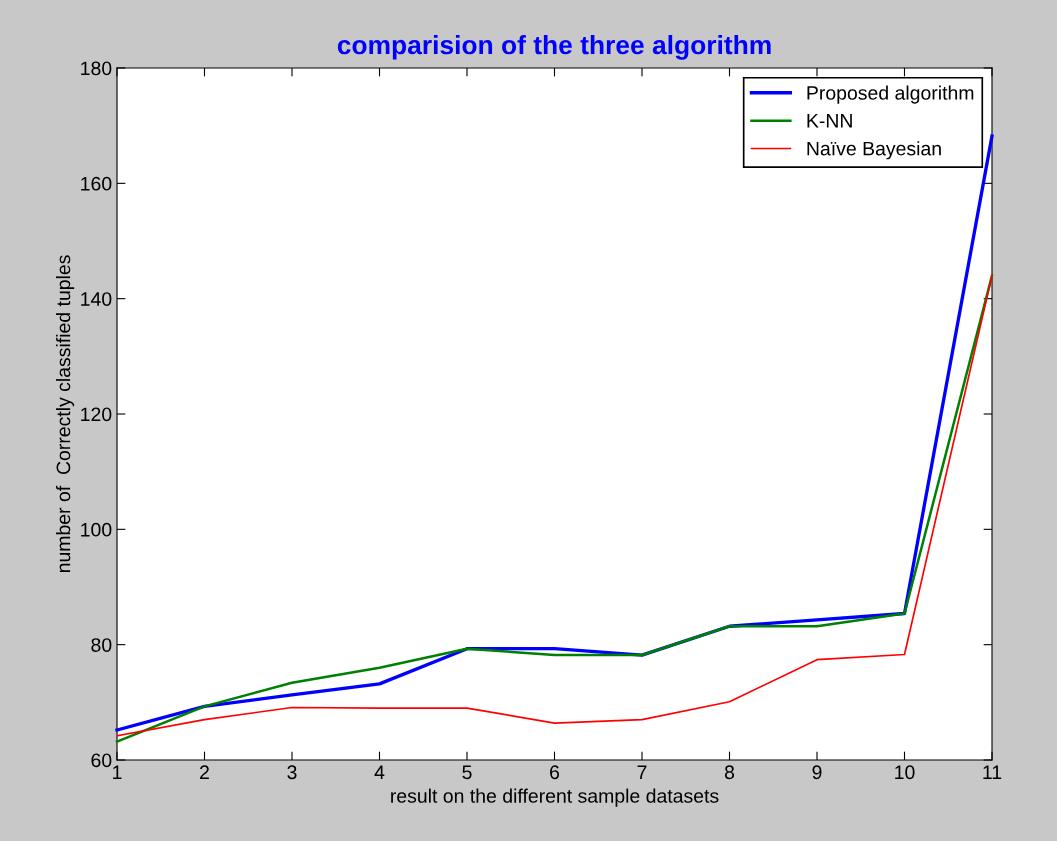 This screenshot has height=841, width=1057. Describe the element at coordinates (101, 760) in the screenshot. I see `y-tick-label: 60` at that location.